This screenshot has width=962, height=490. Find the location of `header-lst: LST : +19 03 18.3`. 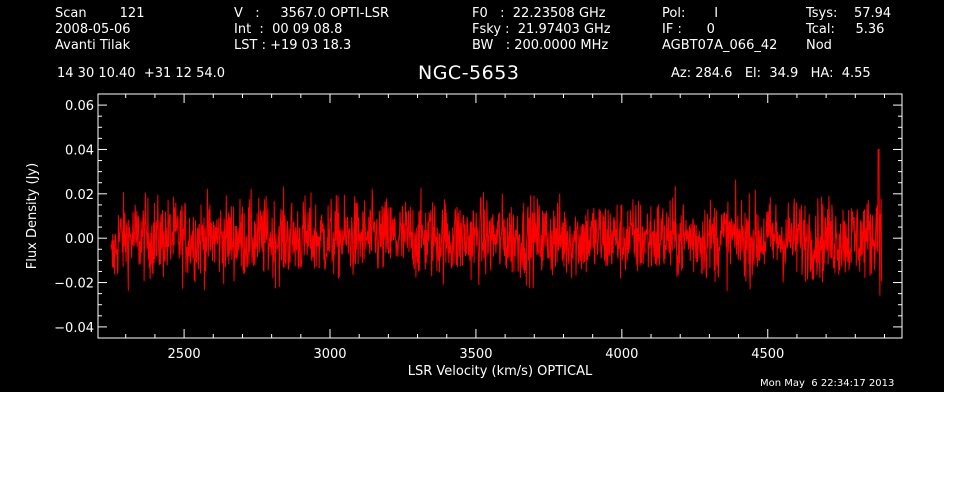

header-lst: LST : +19 03 18.3 is located at coordinates (293, 45).